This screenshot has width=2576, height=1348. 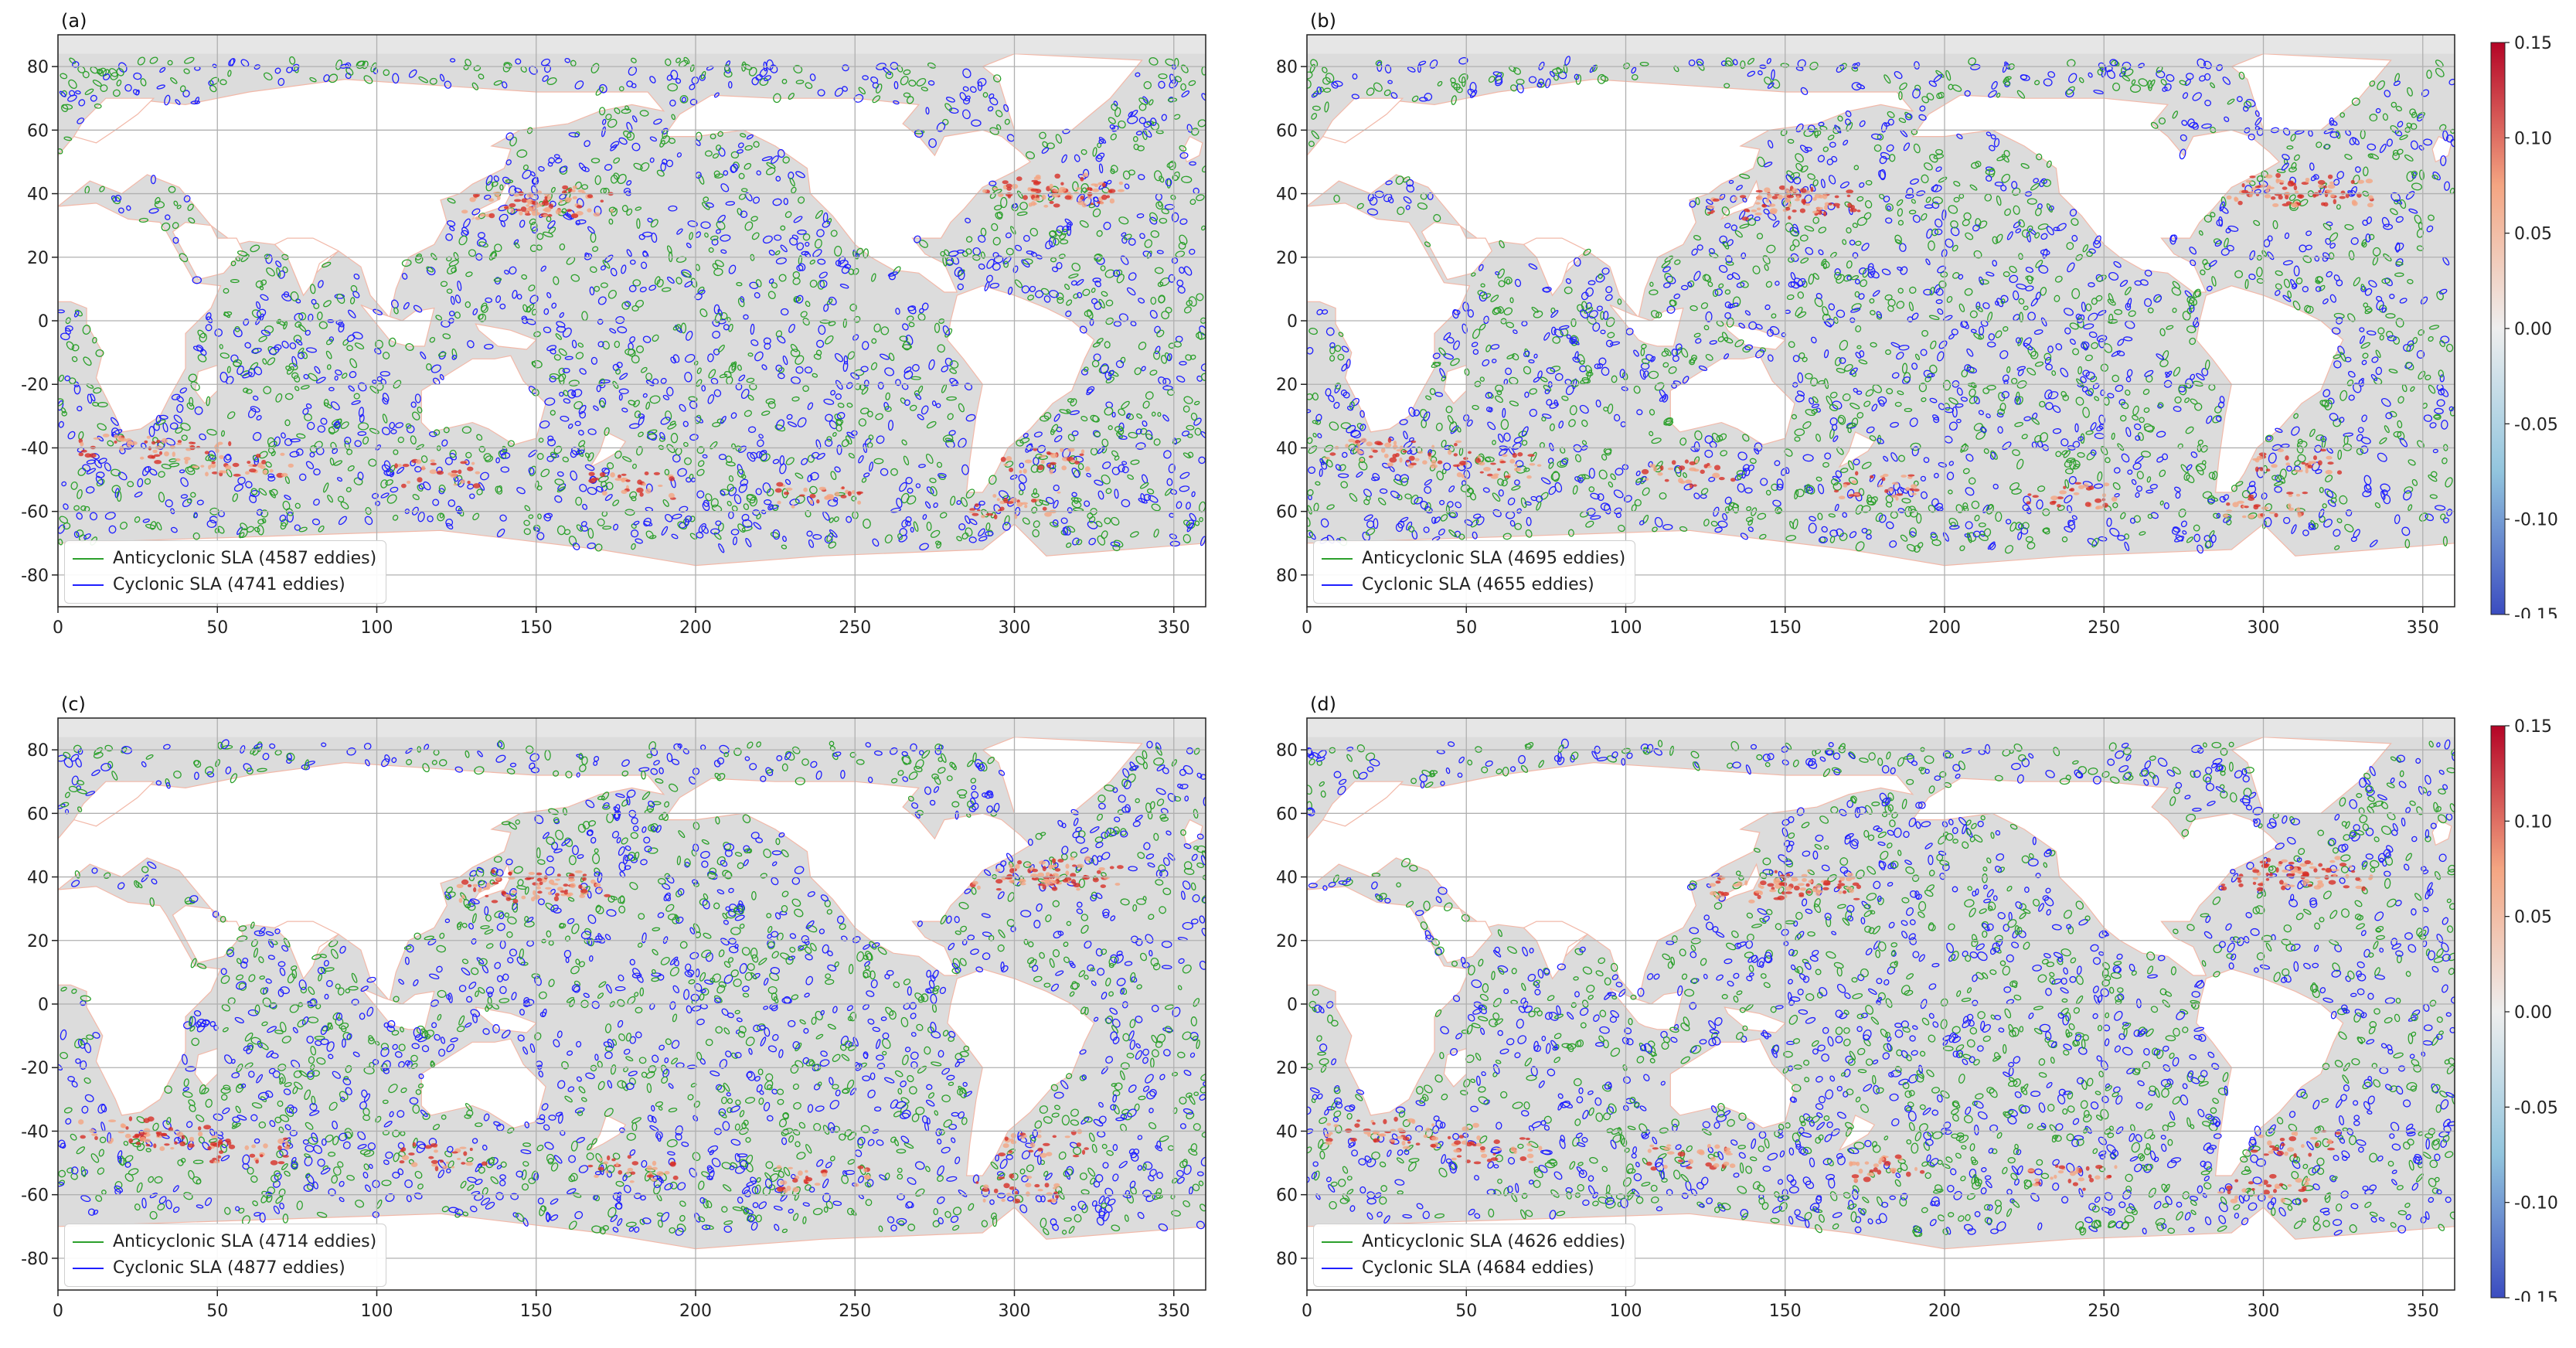 What do you see at coordinates (217, 628) in the screenshot?
I see `x-tick-label: 50` at bounding box center [217, 628].